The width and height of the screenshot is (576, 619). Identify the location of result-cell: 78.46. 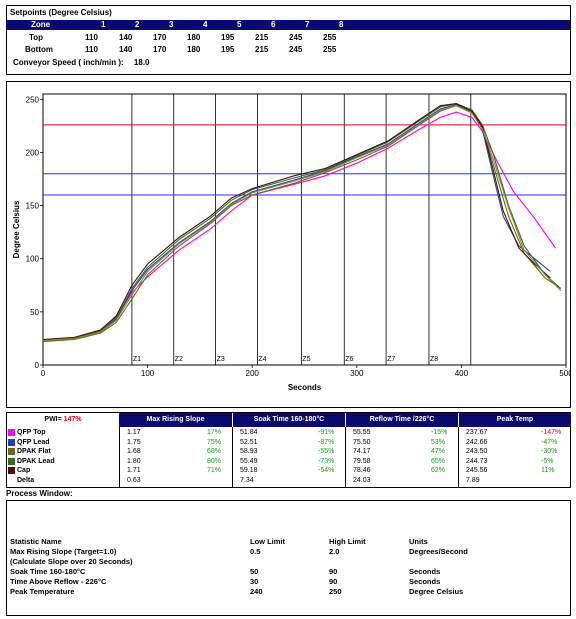
(362, 470).